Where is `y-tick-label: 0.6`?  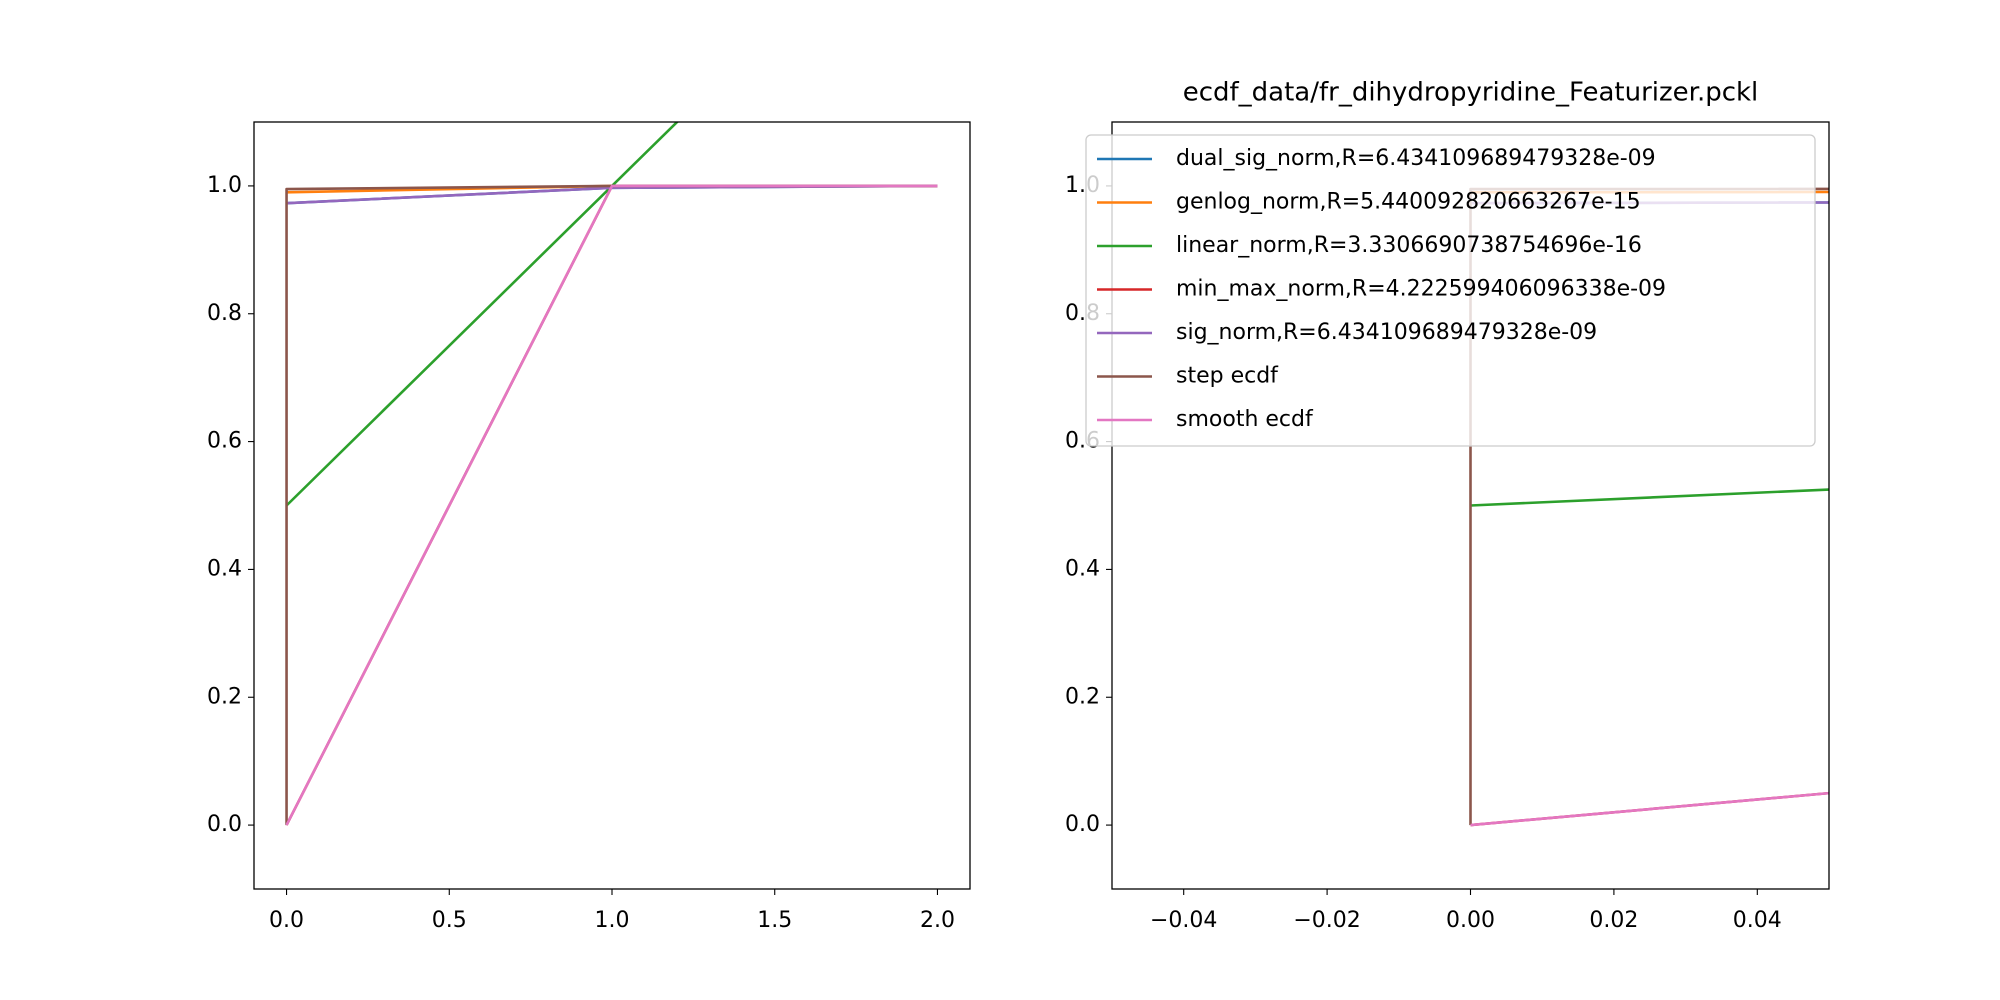
y-tick-label: 0.6 is located at coordinates (224, 441).